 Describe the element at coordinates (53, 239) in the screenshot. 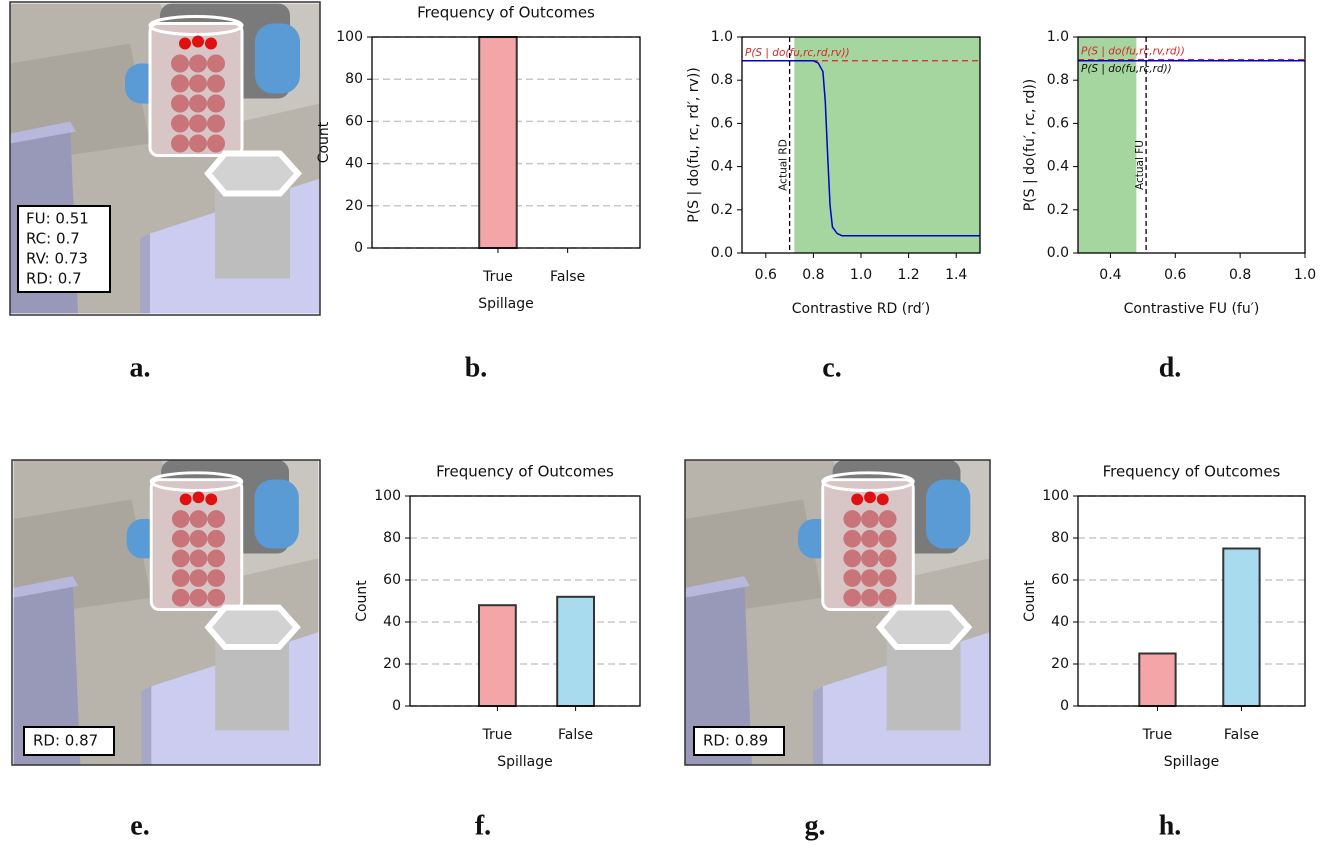

I see `overlay-text: RC: 0.7` at that location.